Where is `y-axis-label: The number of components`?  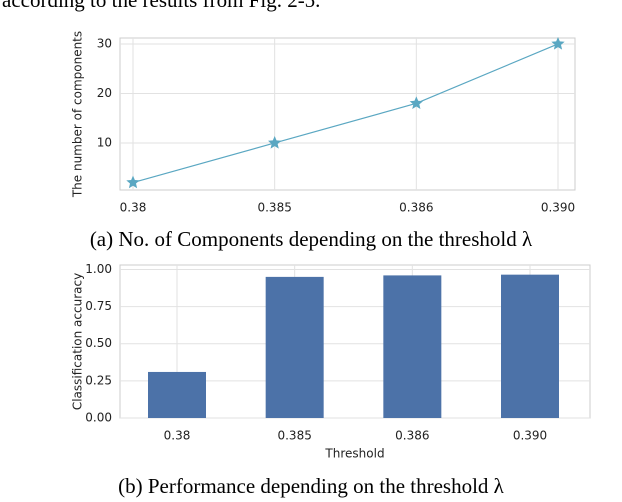
y-axis-label: The number of components is located at coordinates (78, 114).